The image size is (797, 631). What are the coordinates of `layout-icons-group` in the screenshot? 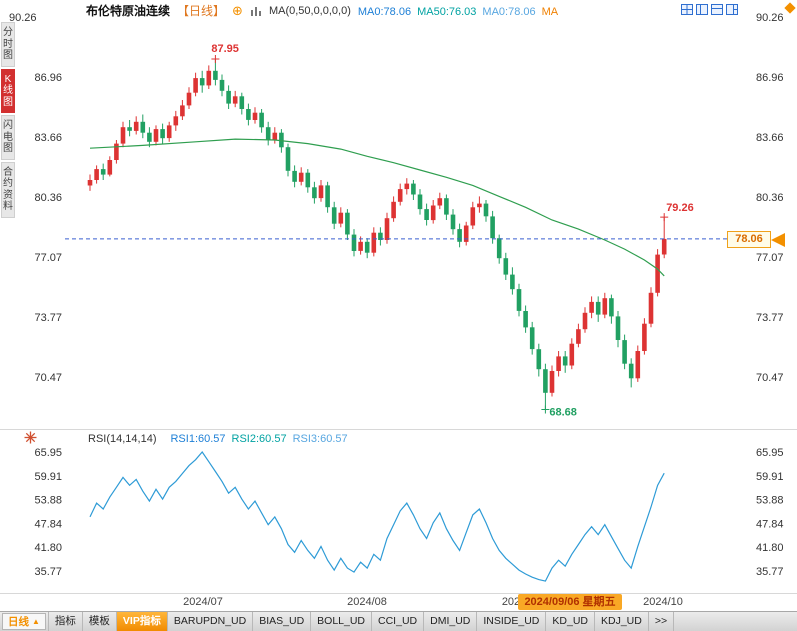 It's located at (709, 9).